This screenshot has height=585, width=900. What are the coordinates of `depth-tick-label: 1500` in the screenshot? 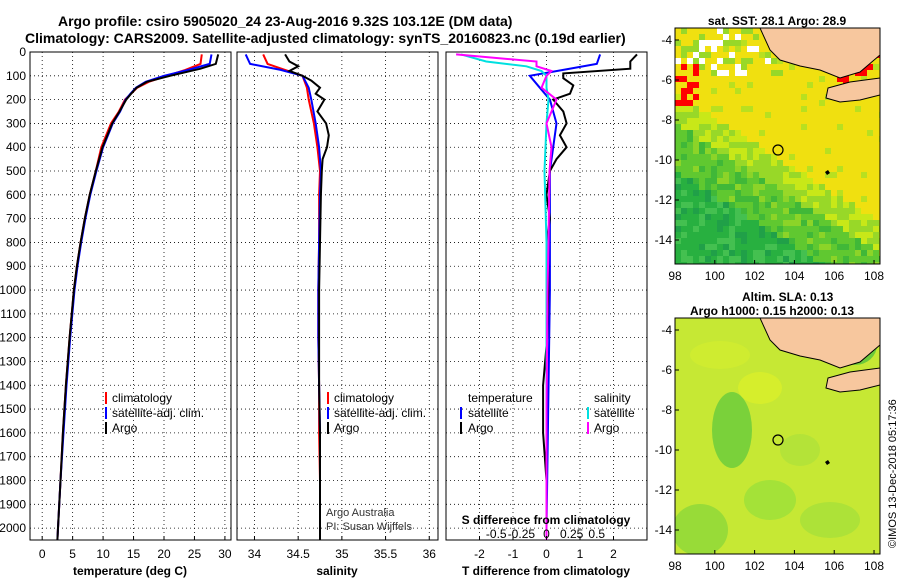 It's located at (13, 409).